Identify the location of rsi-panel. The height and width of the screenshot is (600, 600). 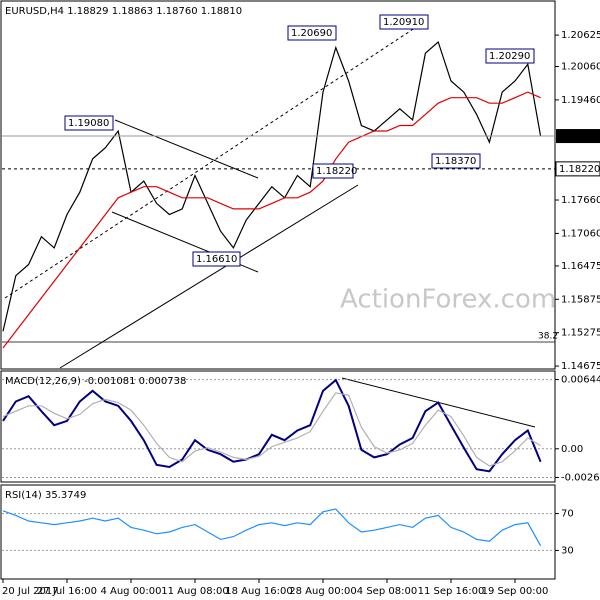
(278, 532).